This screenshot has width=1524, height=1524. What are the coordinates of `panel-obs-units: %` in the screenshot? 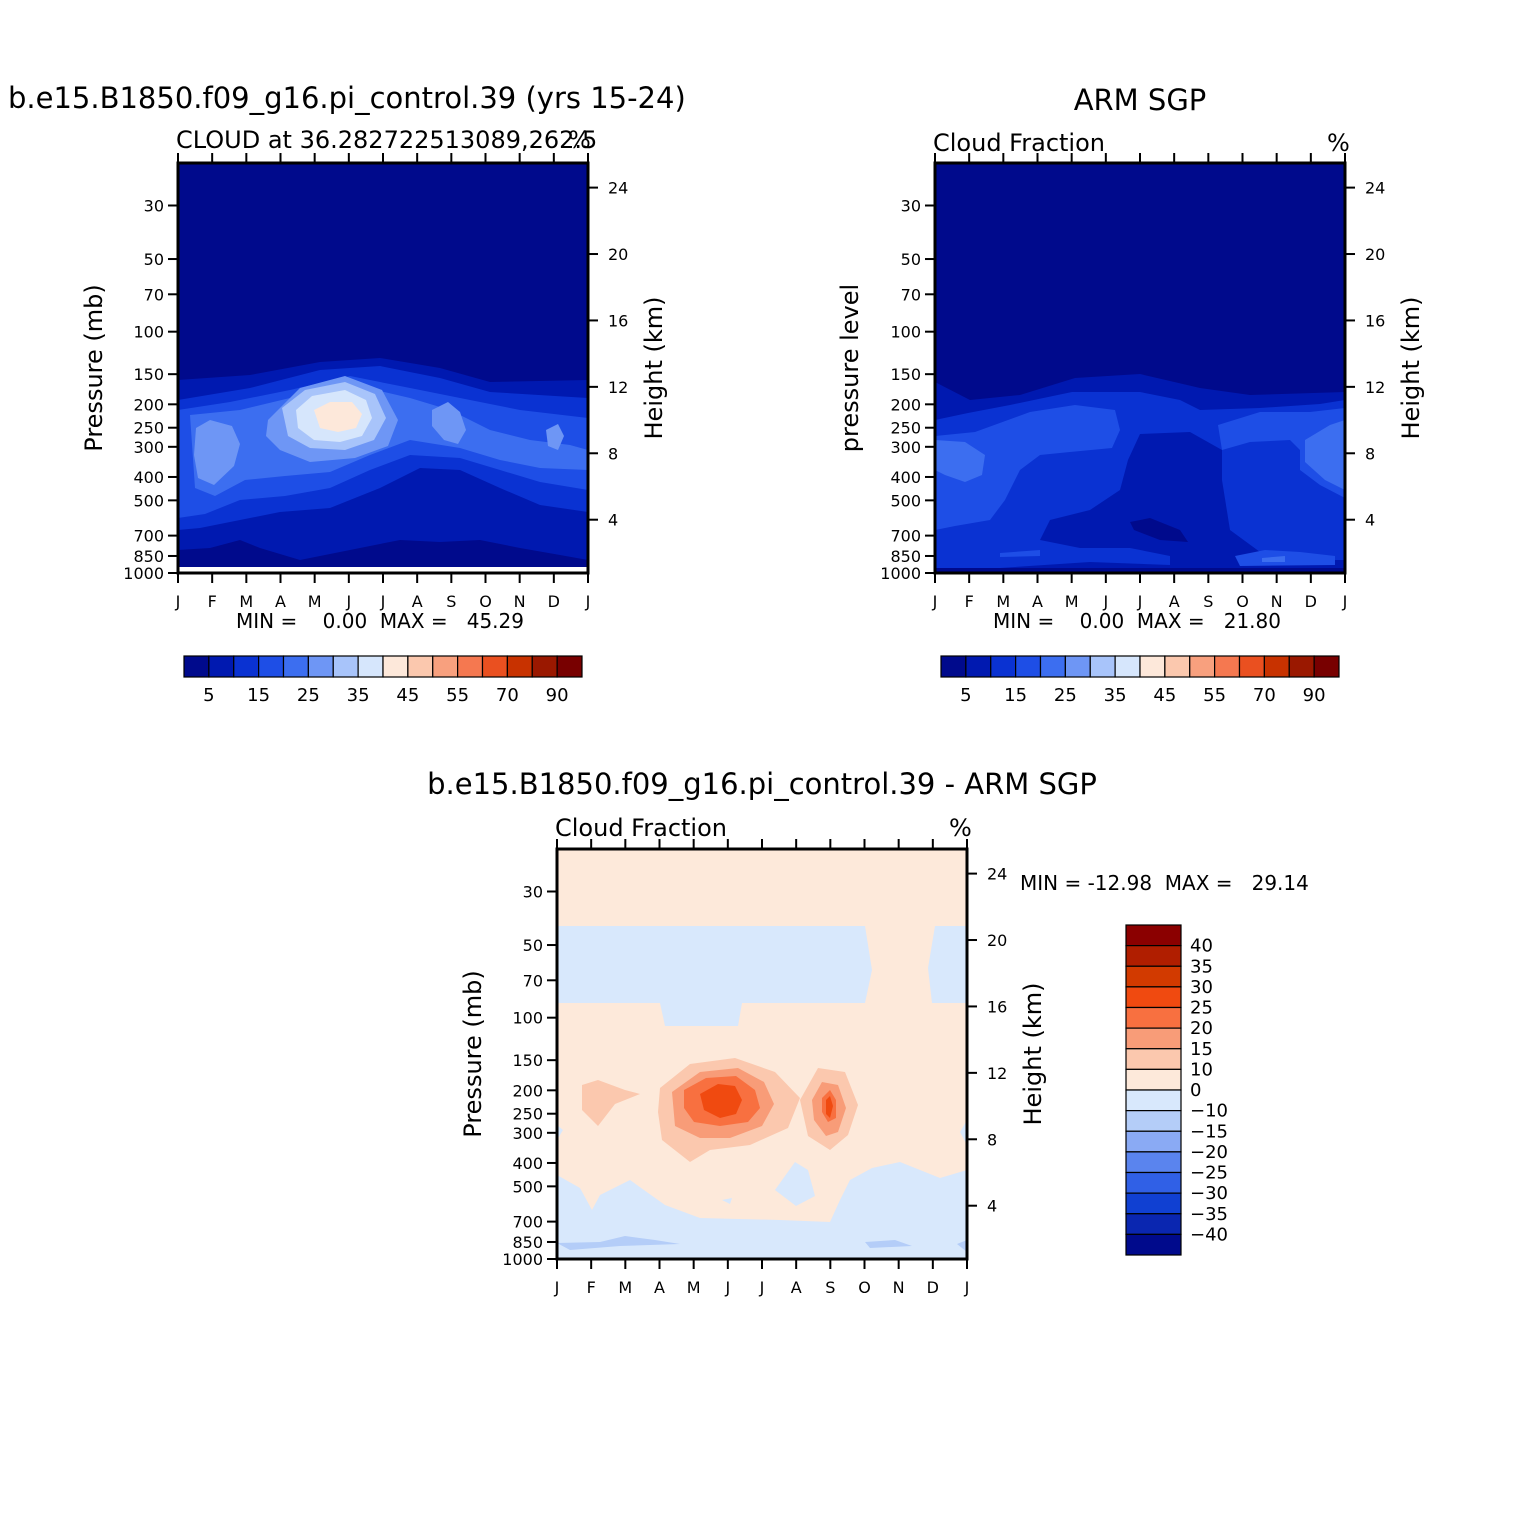 It's located at (1338, 143).